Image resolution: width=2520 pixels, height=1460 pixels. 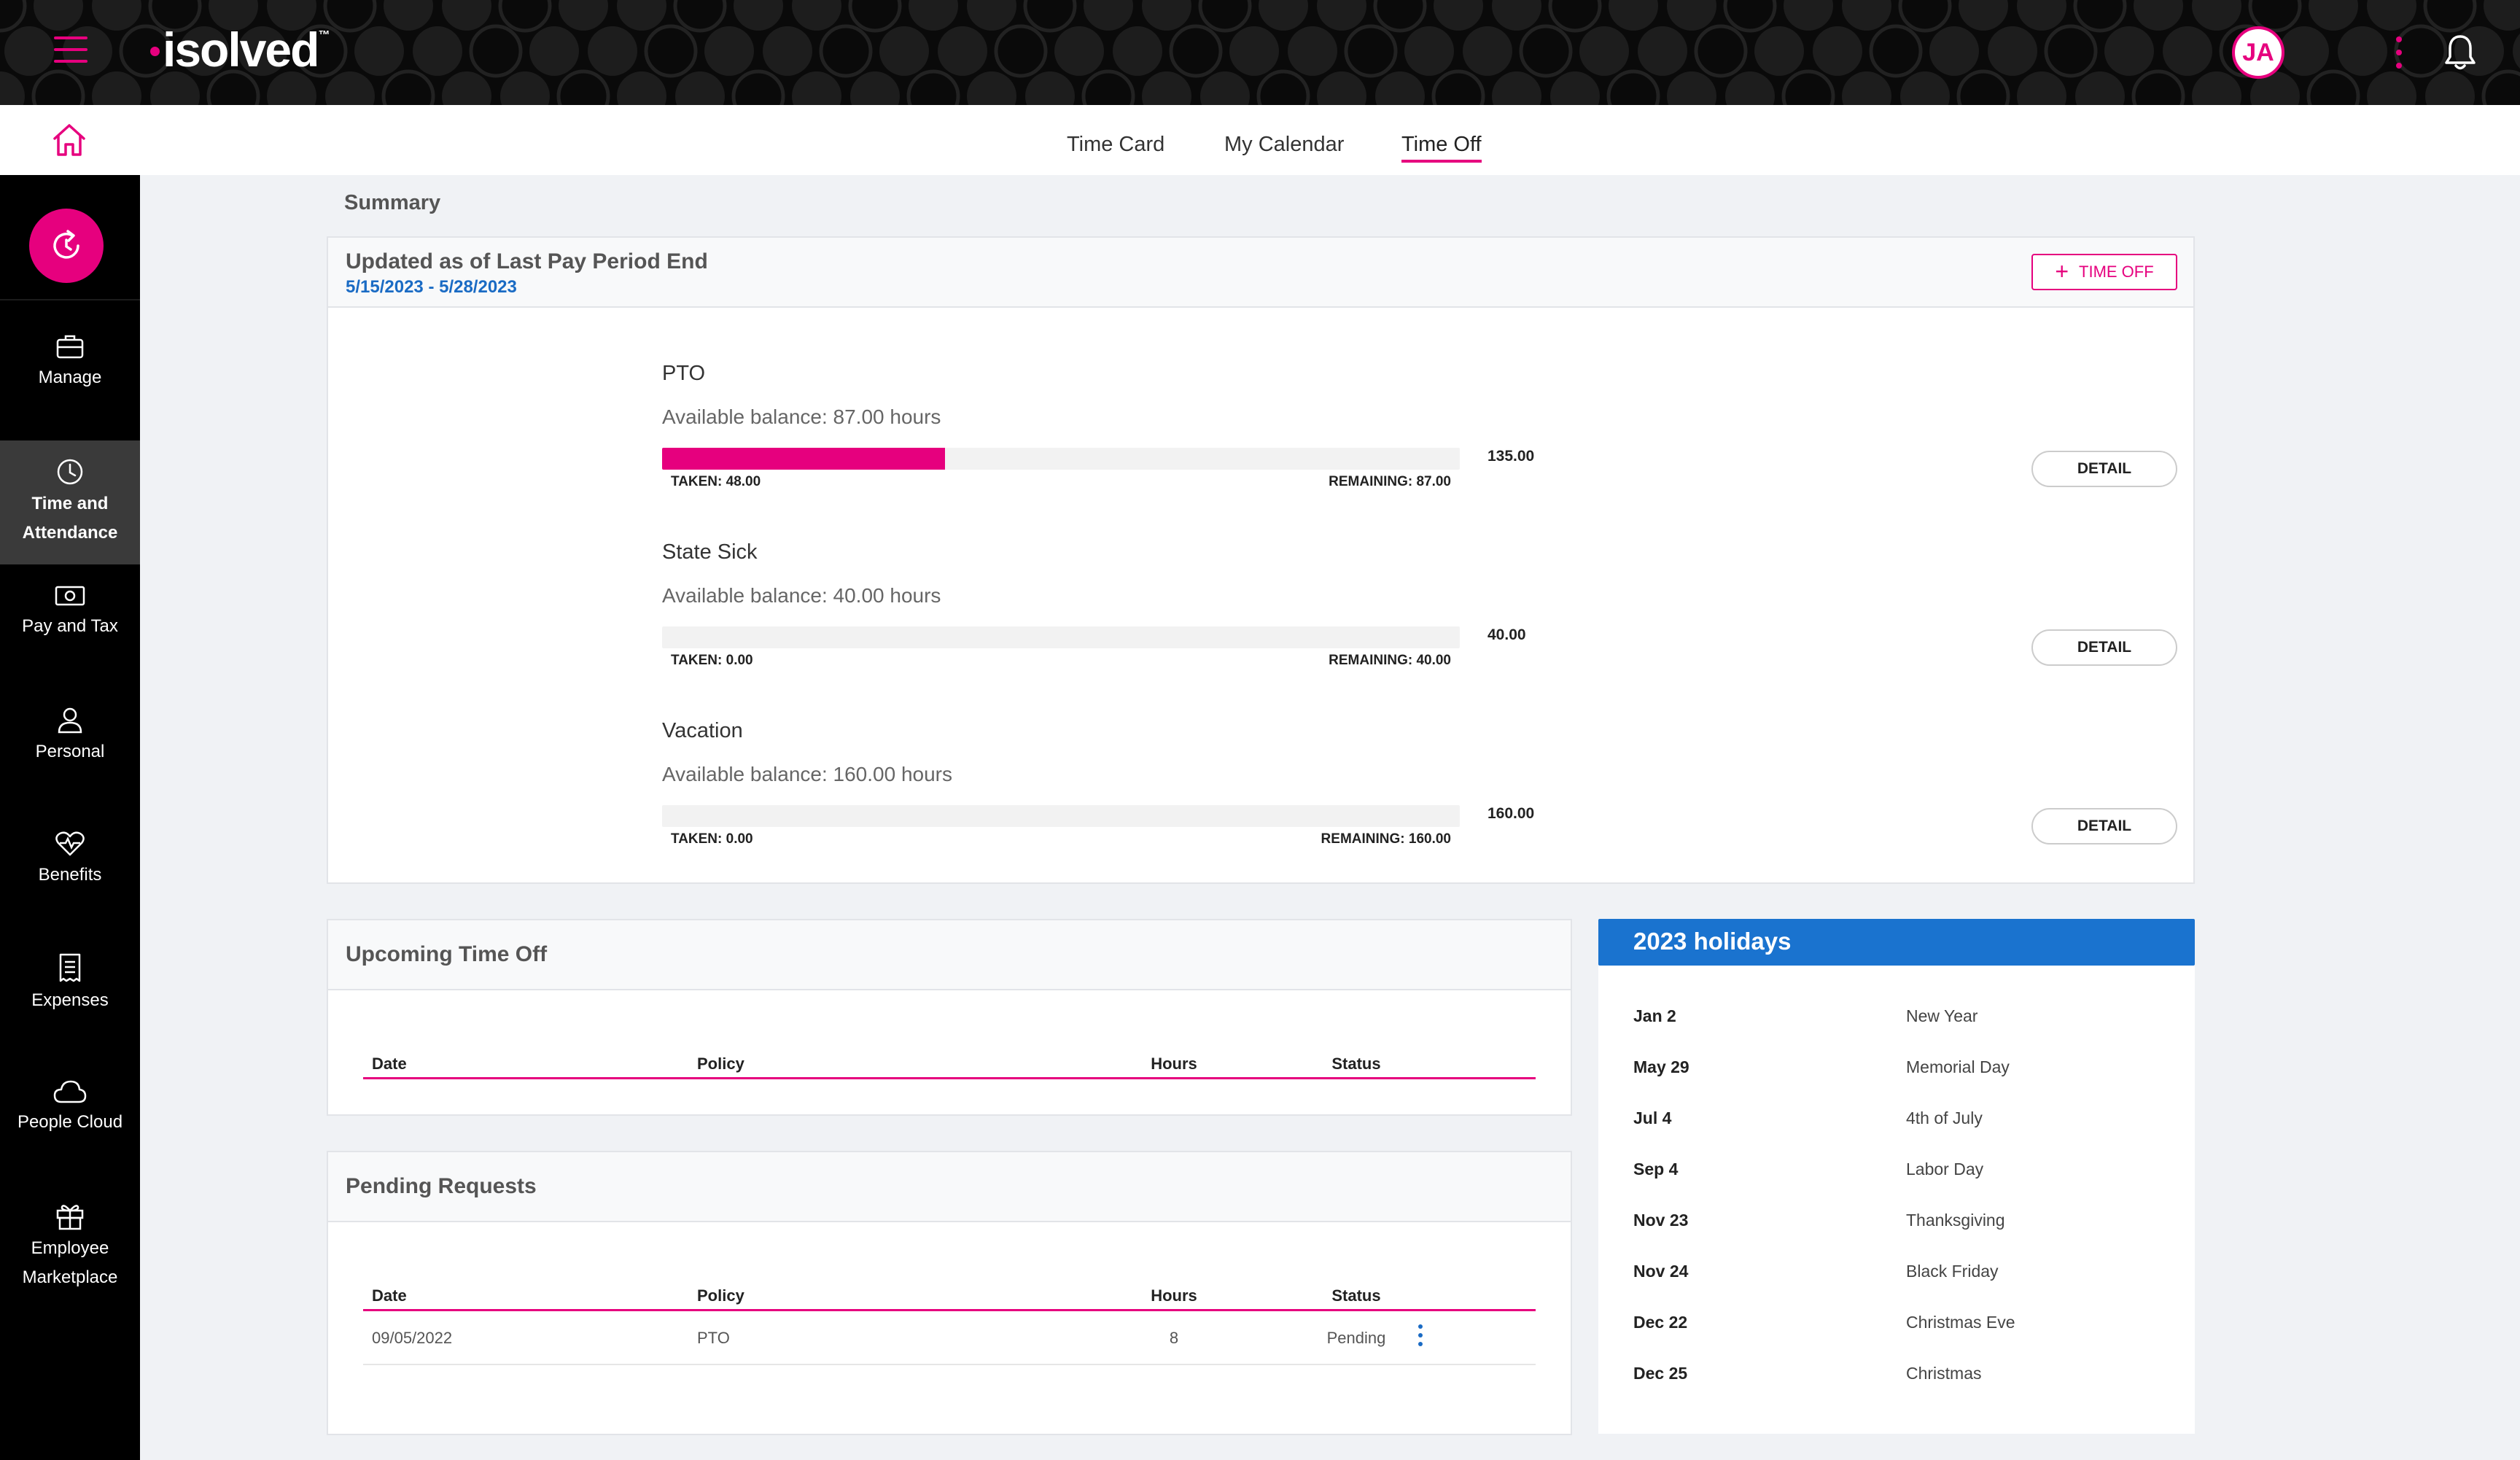 I want to click on policy-name: Vacation, so click(x=702, y=730).